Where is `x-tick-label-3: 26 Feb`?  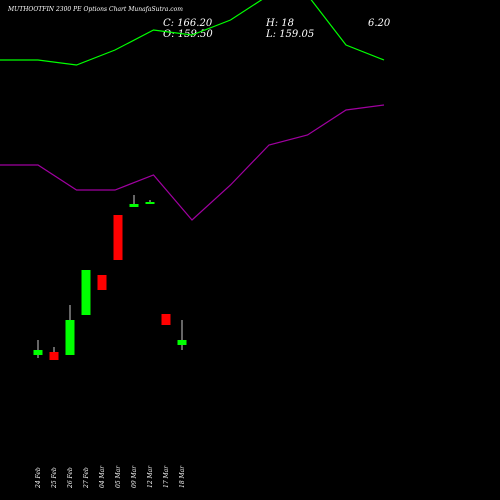 x-tick-label-3: 26 Feb is located at coordinates (70, 478).